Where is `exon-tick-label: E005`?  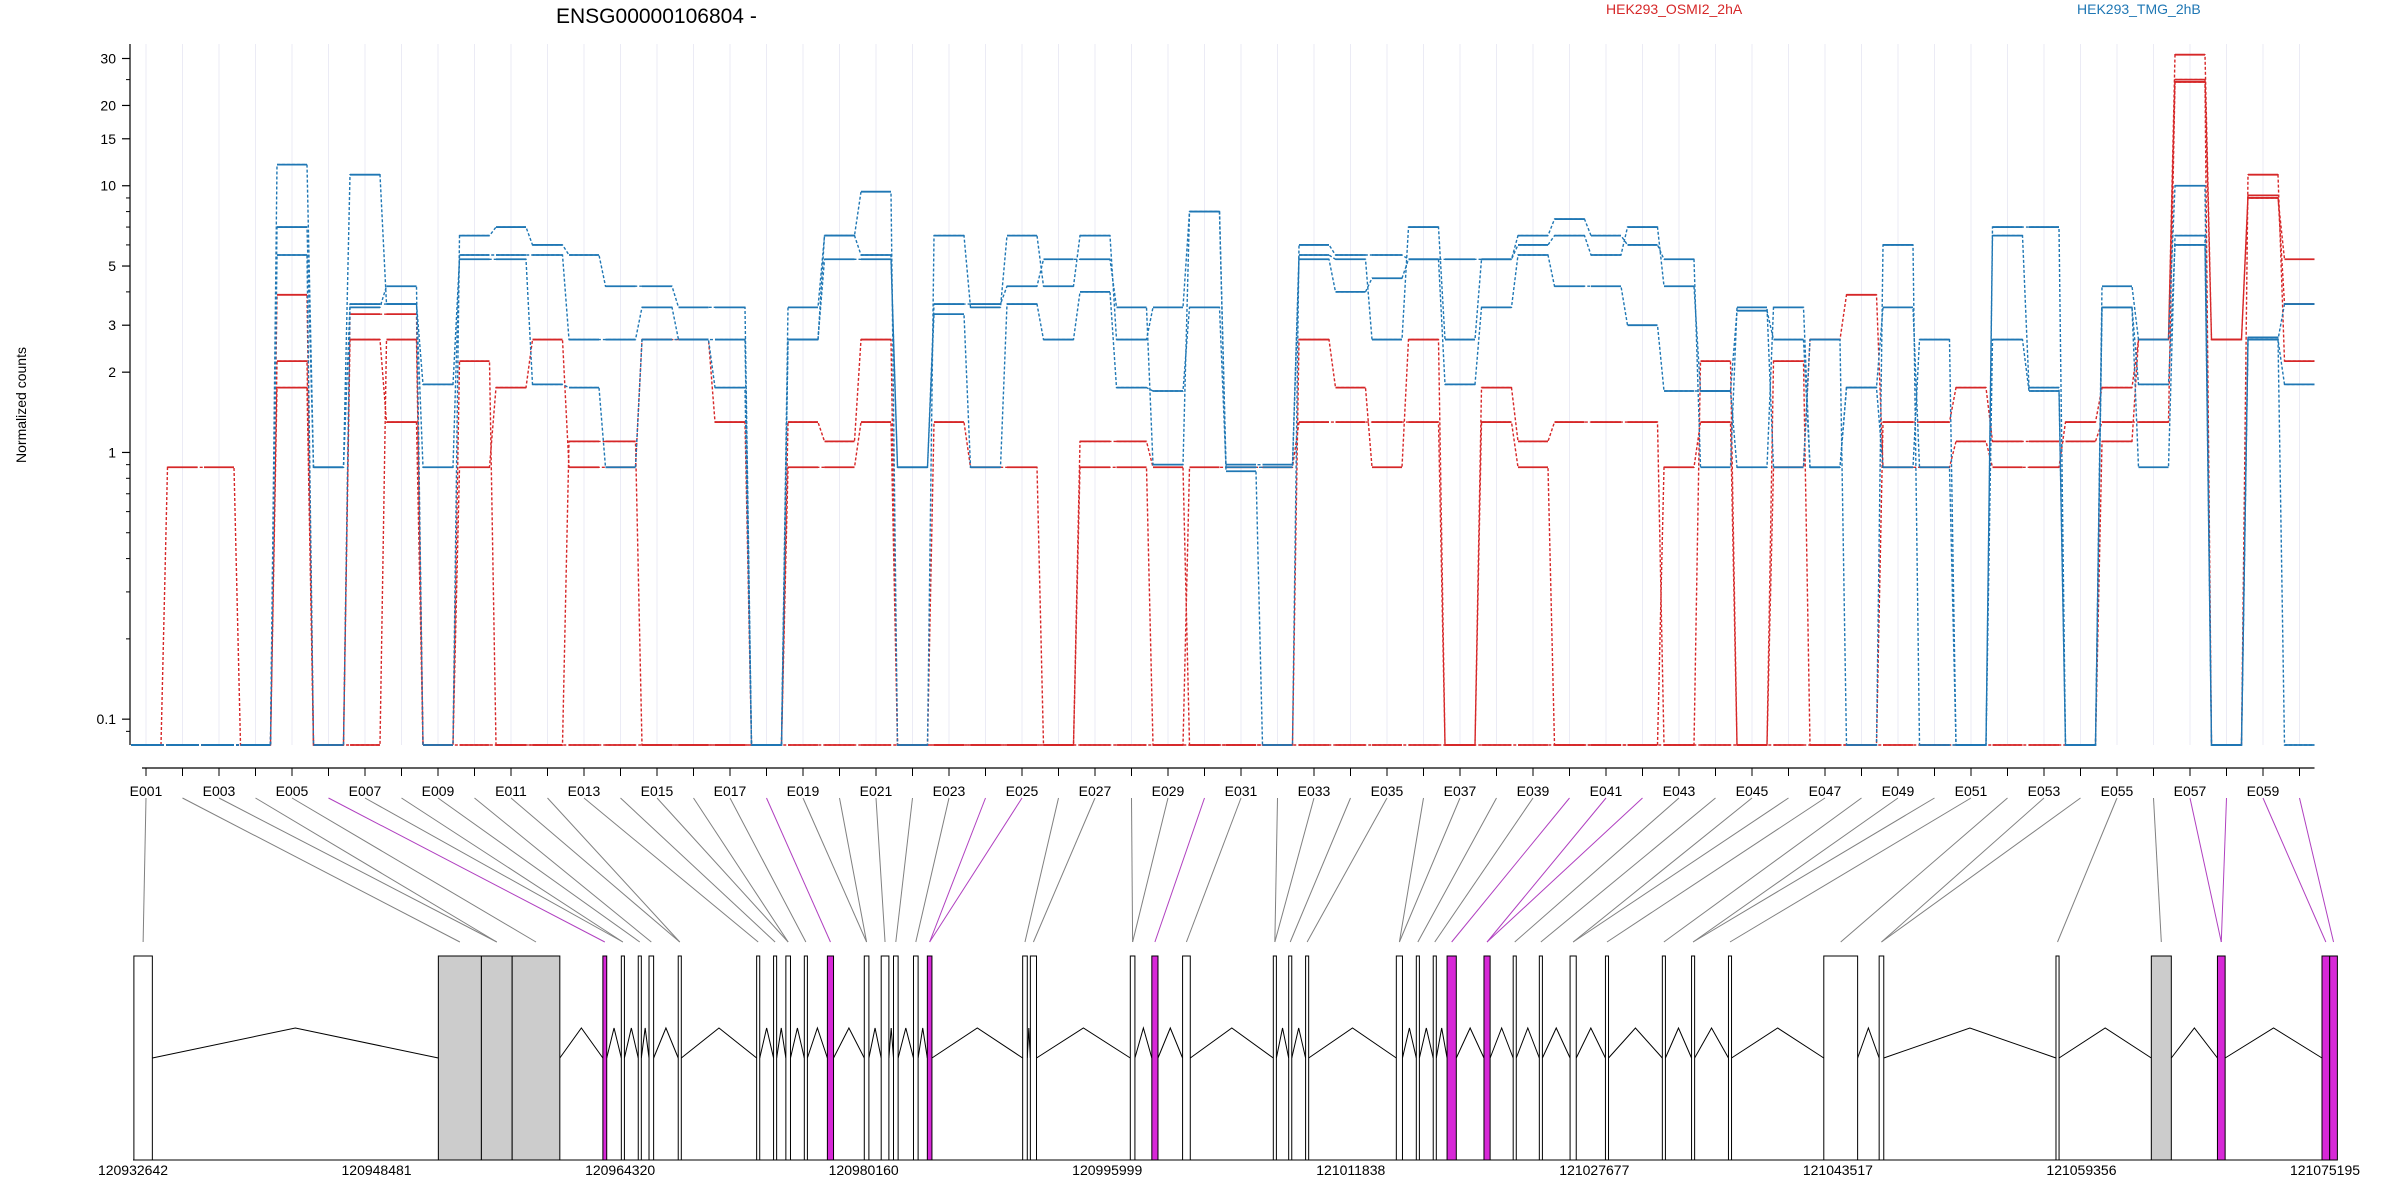 exon-tick-label: E005 is located at coordinates (292, 791).